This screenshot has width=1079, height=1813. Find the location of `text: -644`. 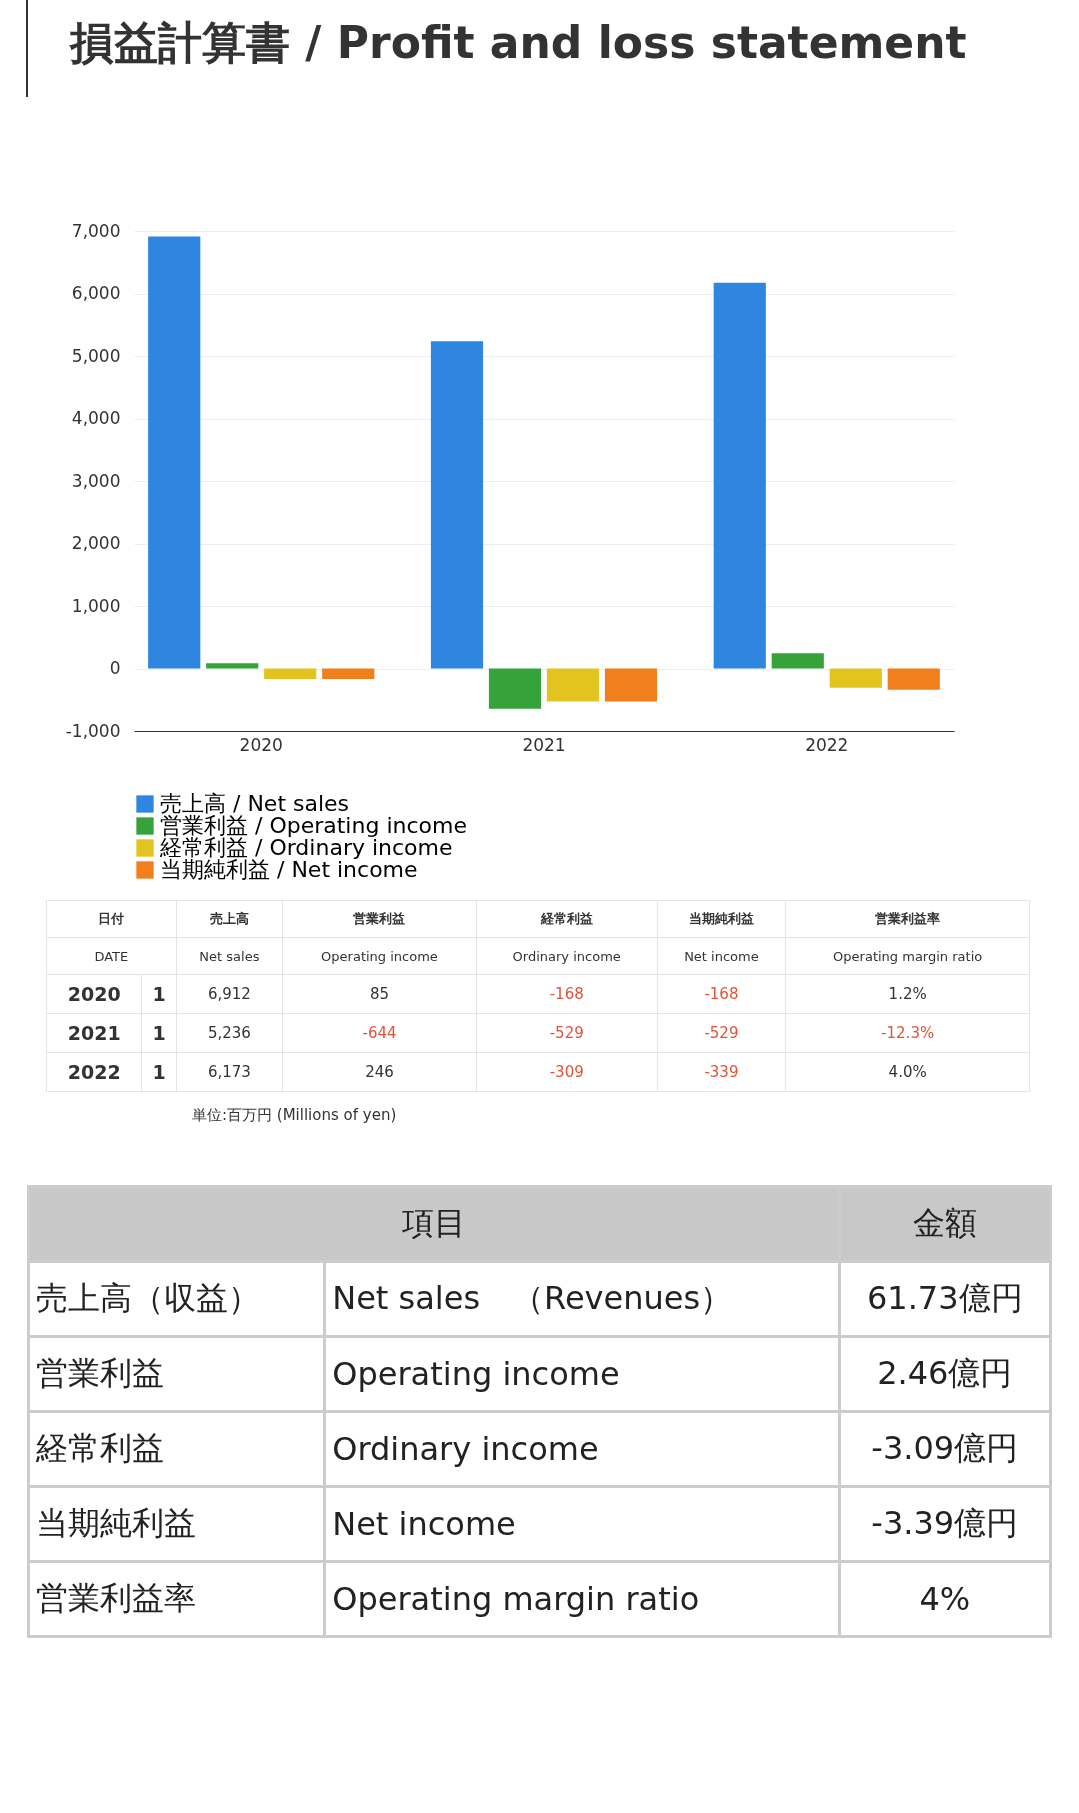

text: -644 is located at coordinates (379, 1033).